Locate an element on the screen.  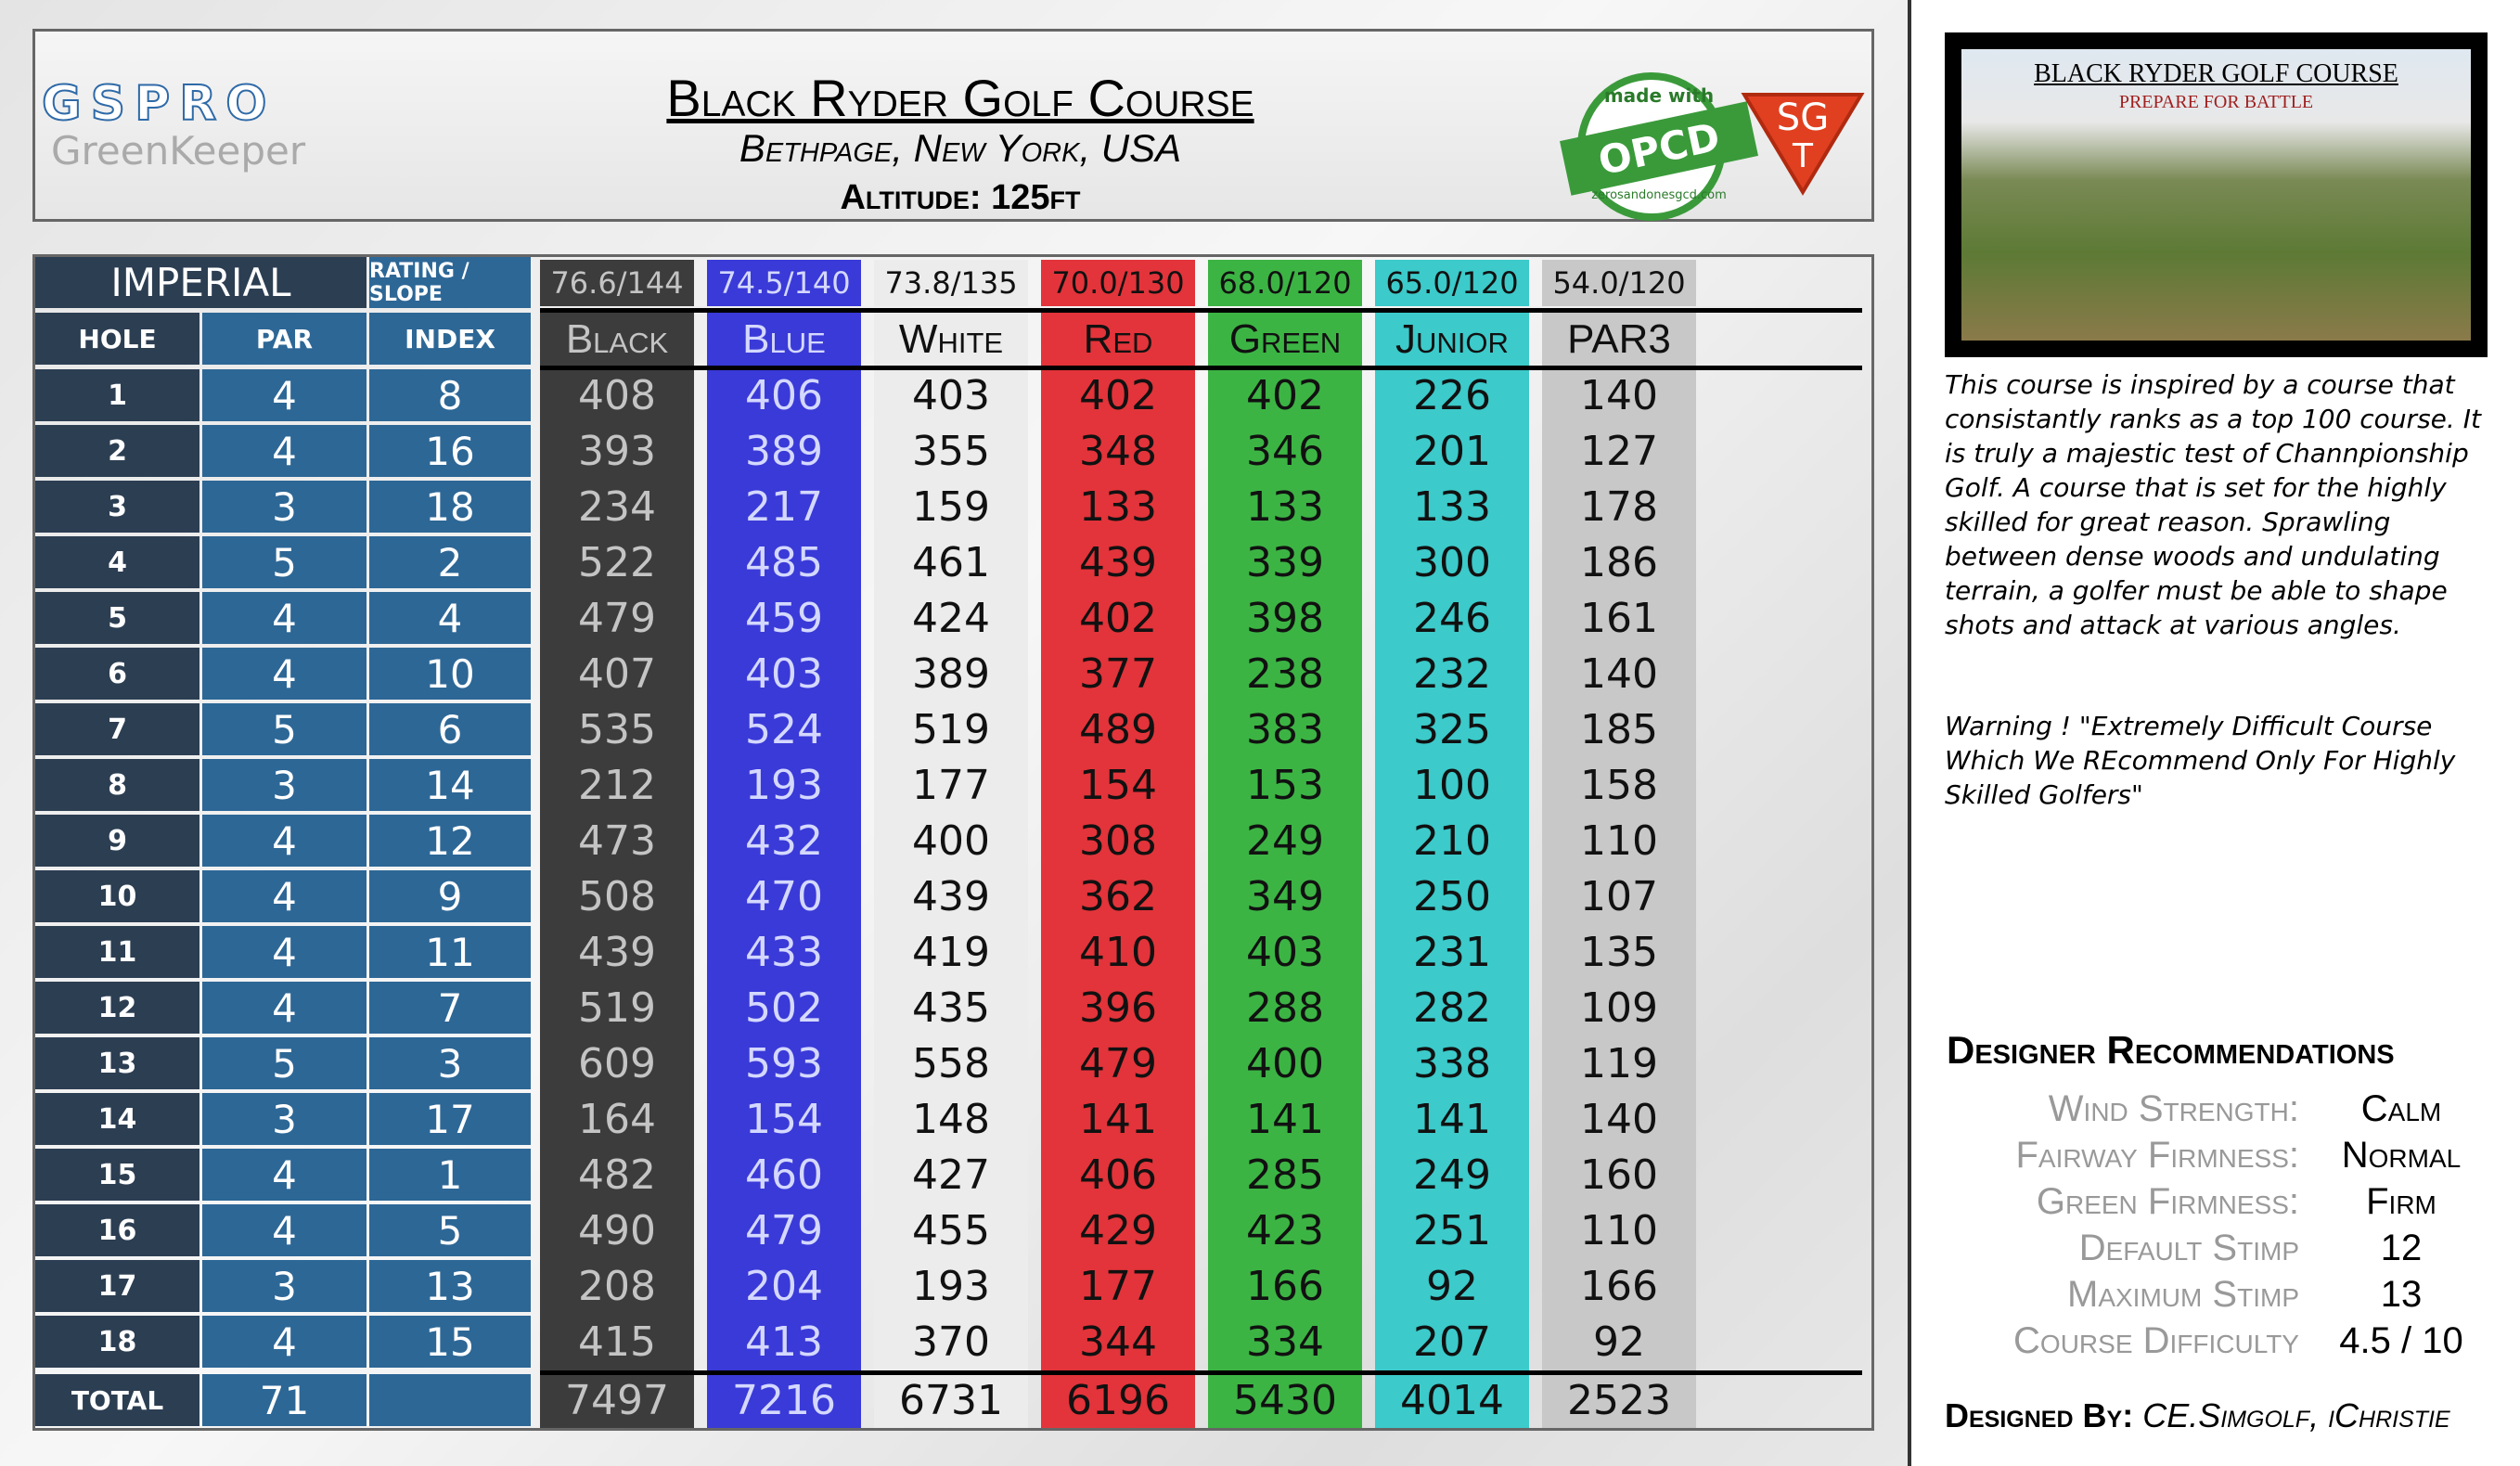
tee-yardage: 153 is located at coordinates (1285, 785).